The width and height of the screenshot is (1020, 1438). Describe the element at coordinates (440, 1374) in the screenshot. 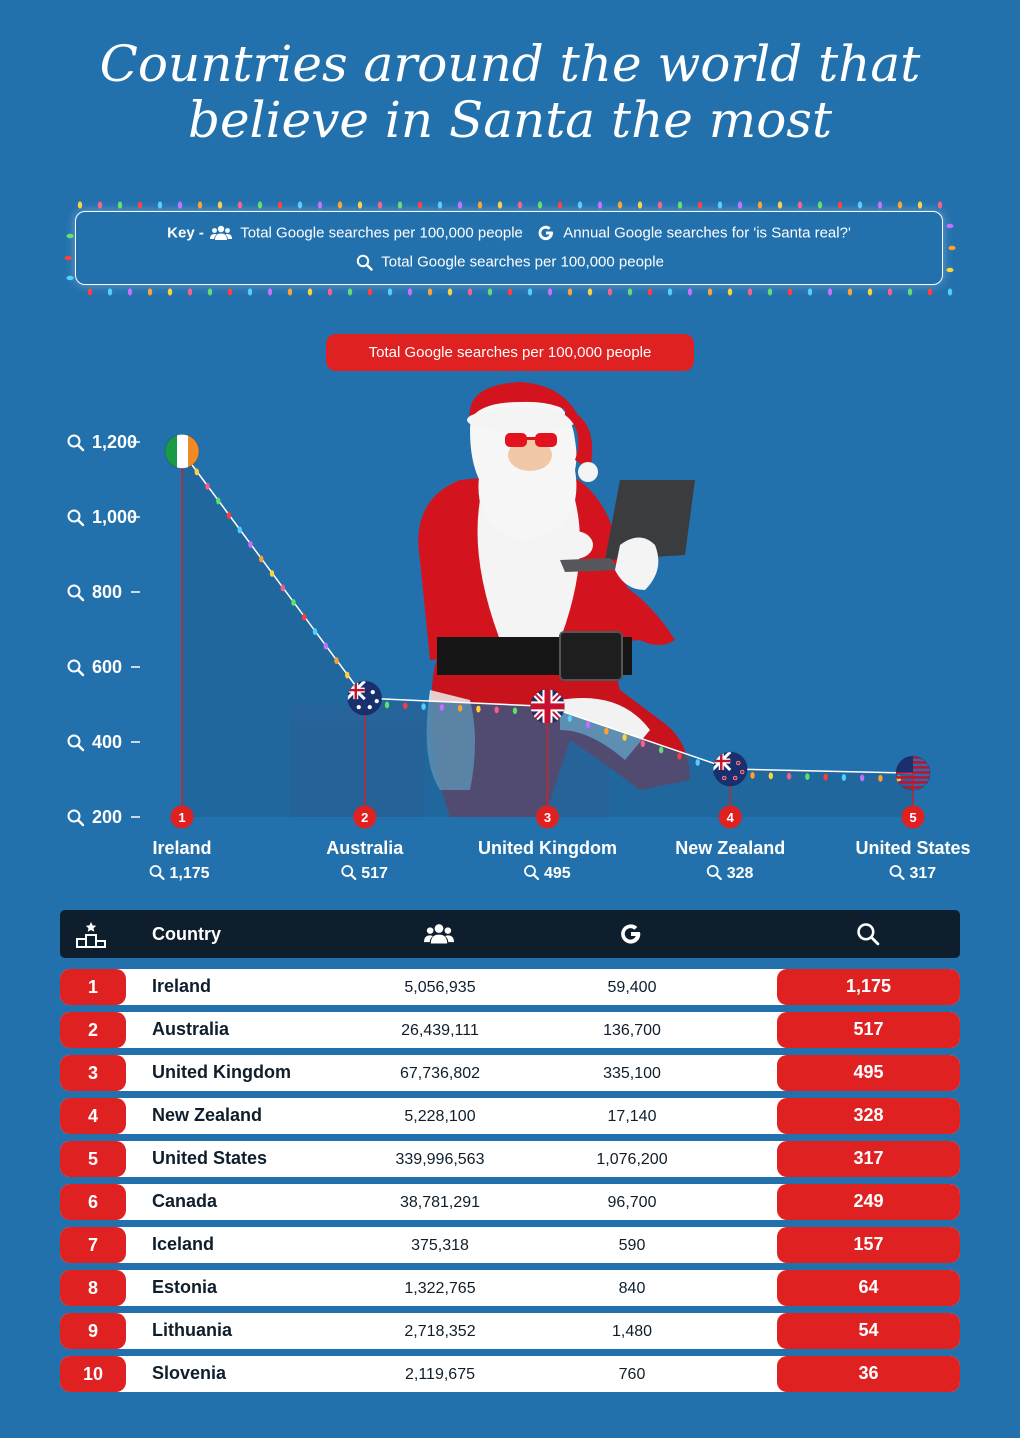

I see `population-cell: 2,119,675` at that location.